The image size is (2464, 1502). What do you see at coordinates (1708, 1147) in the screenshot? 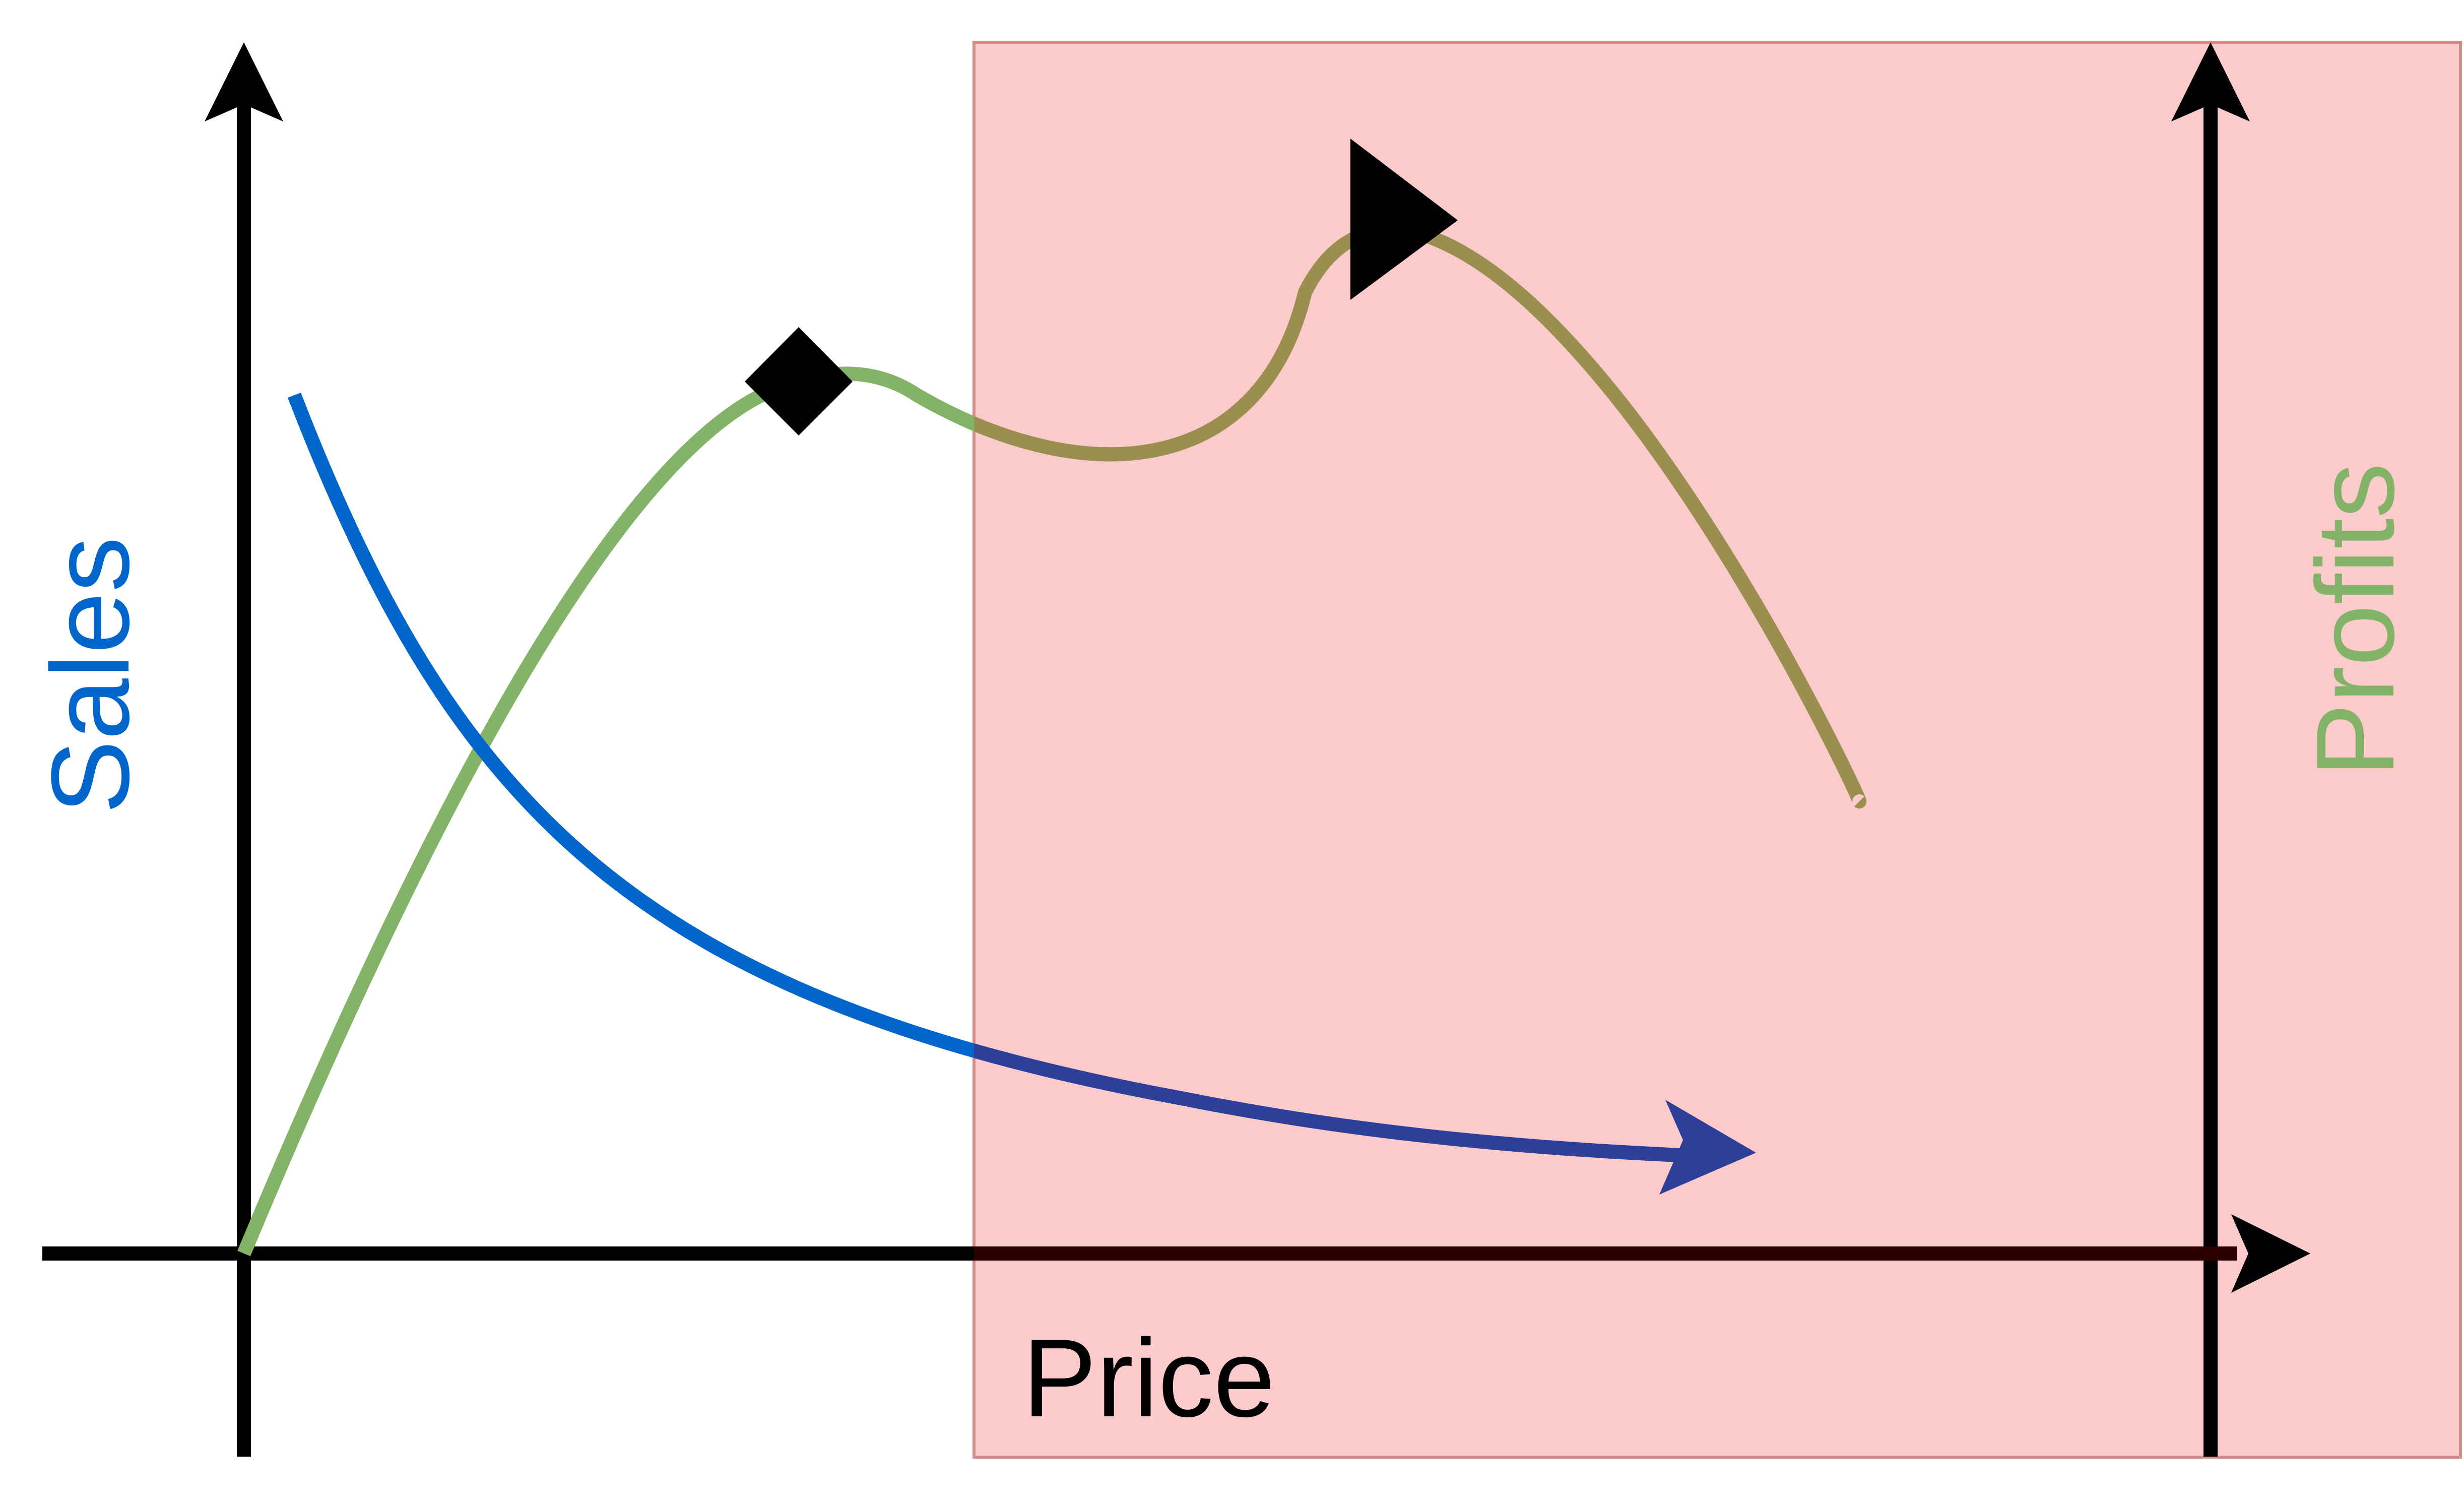
I see `sales-curve-arrowhead` at bounding box center [1708, 1147].